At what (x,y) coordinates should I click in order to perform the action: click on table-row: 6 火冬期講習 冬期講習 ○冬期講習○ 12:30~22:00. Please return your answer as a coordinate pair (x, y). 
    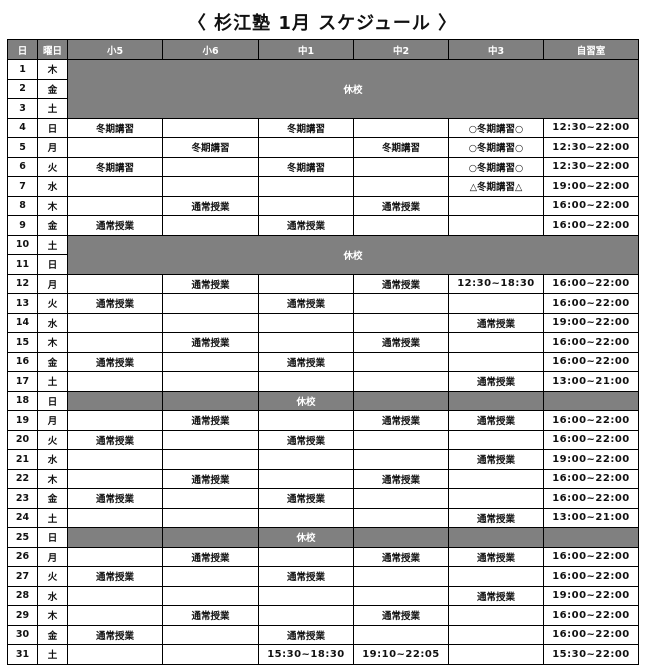
    Looking at the image, I should click on (323, 166).